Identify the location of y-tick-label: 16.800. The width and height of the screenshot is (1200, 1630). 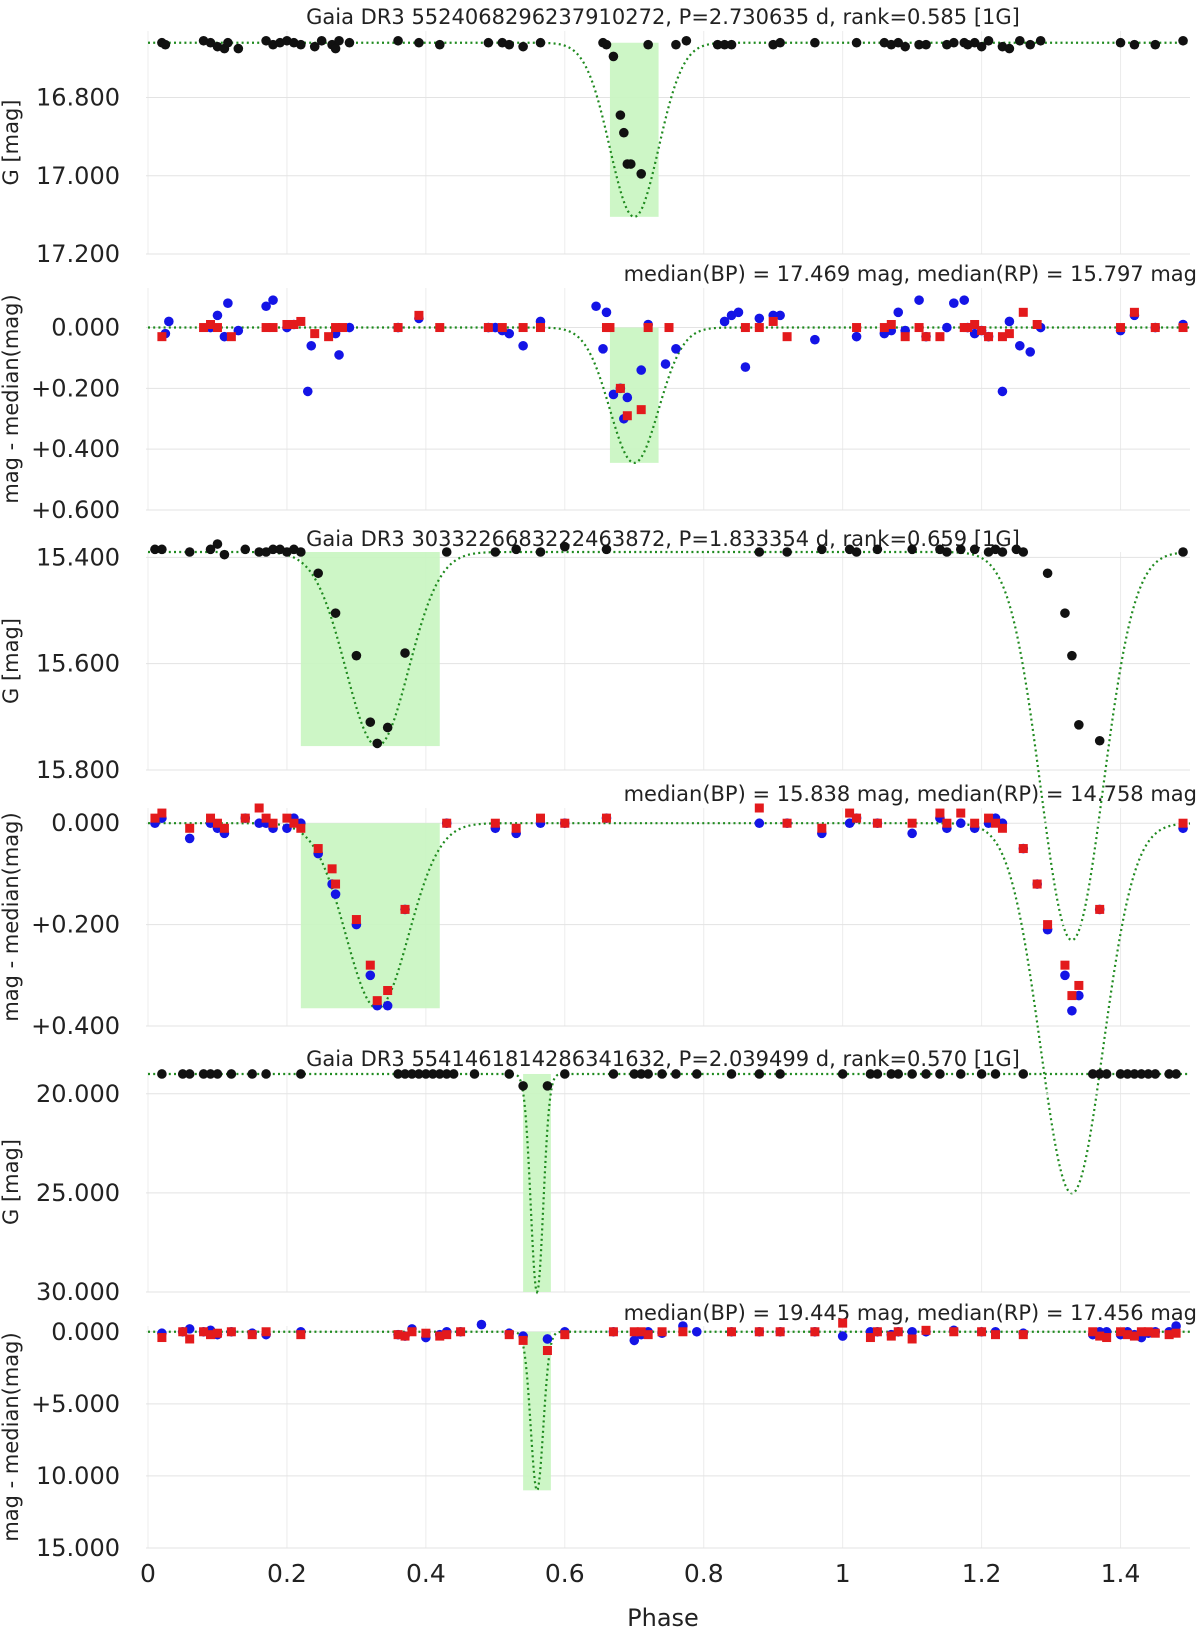
(78, 98).